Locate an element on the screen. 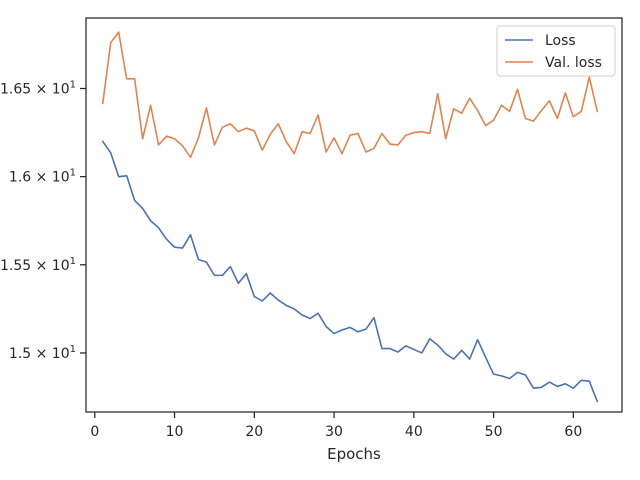 This screenshot has height=480, width=640. x-tick-label: 0 is located at coordinates (94, 432).